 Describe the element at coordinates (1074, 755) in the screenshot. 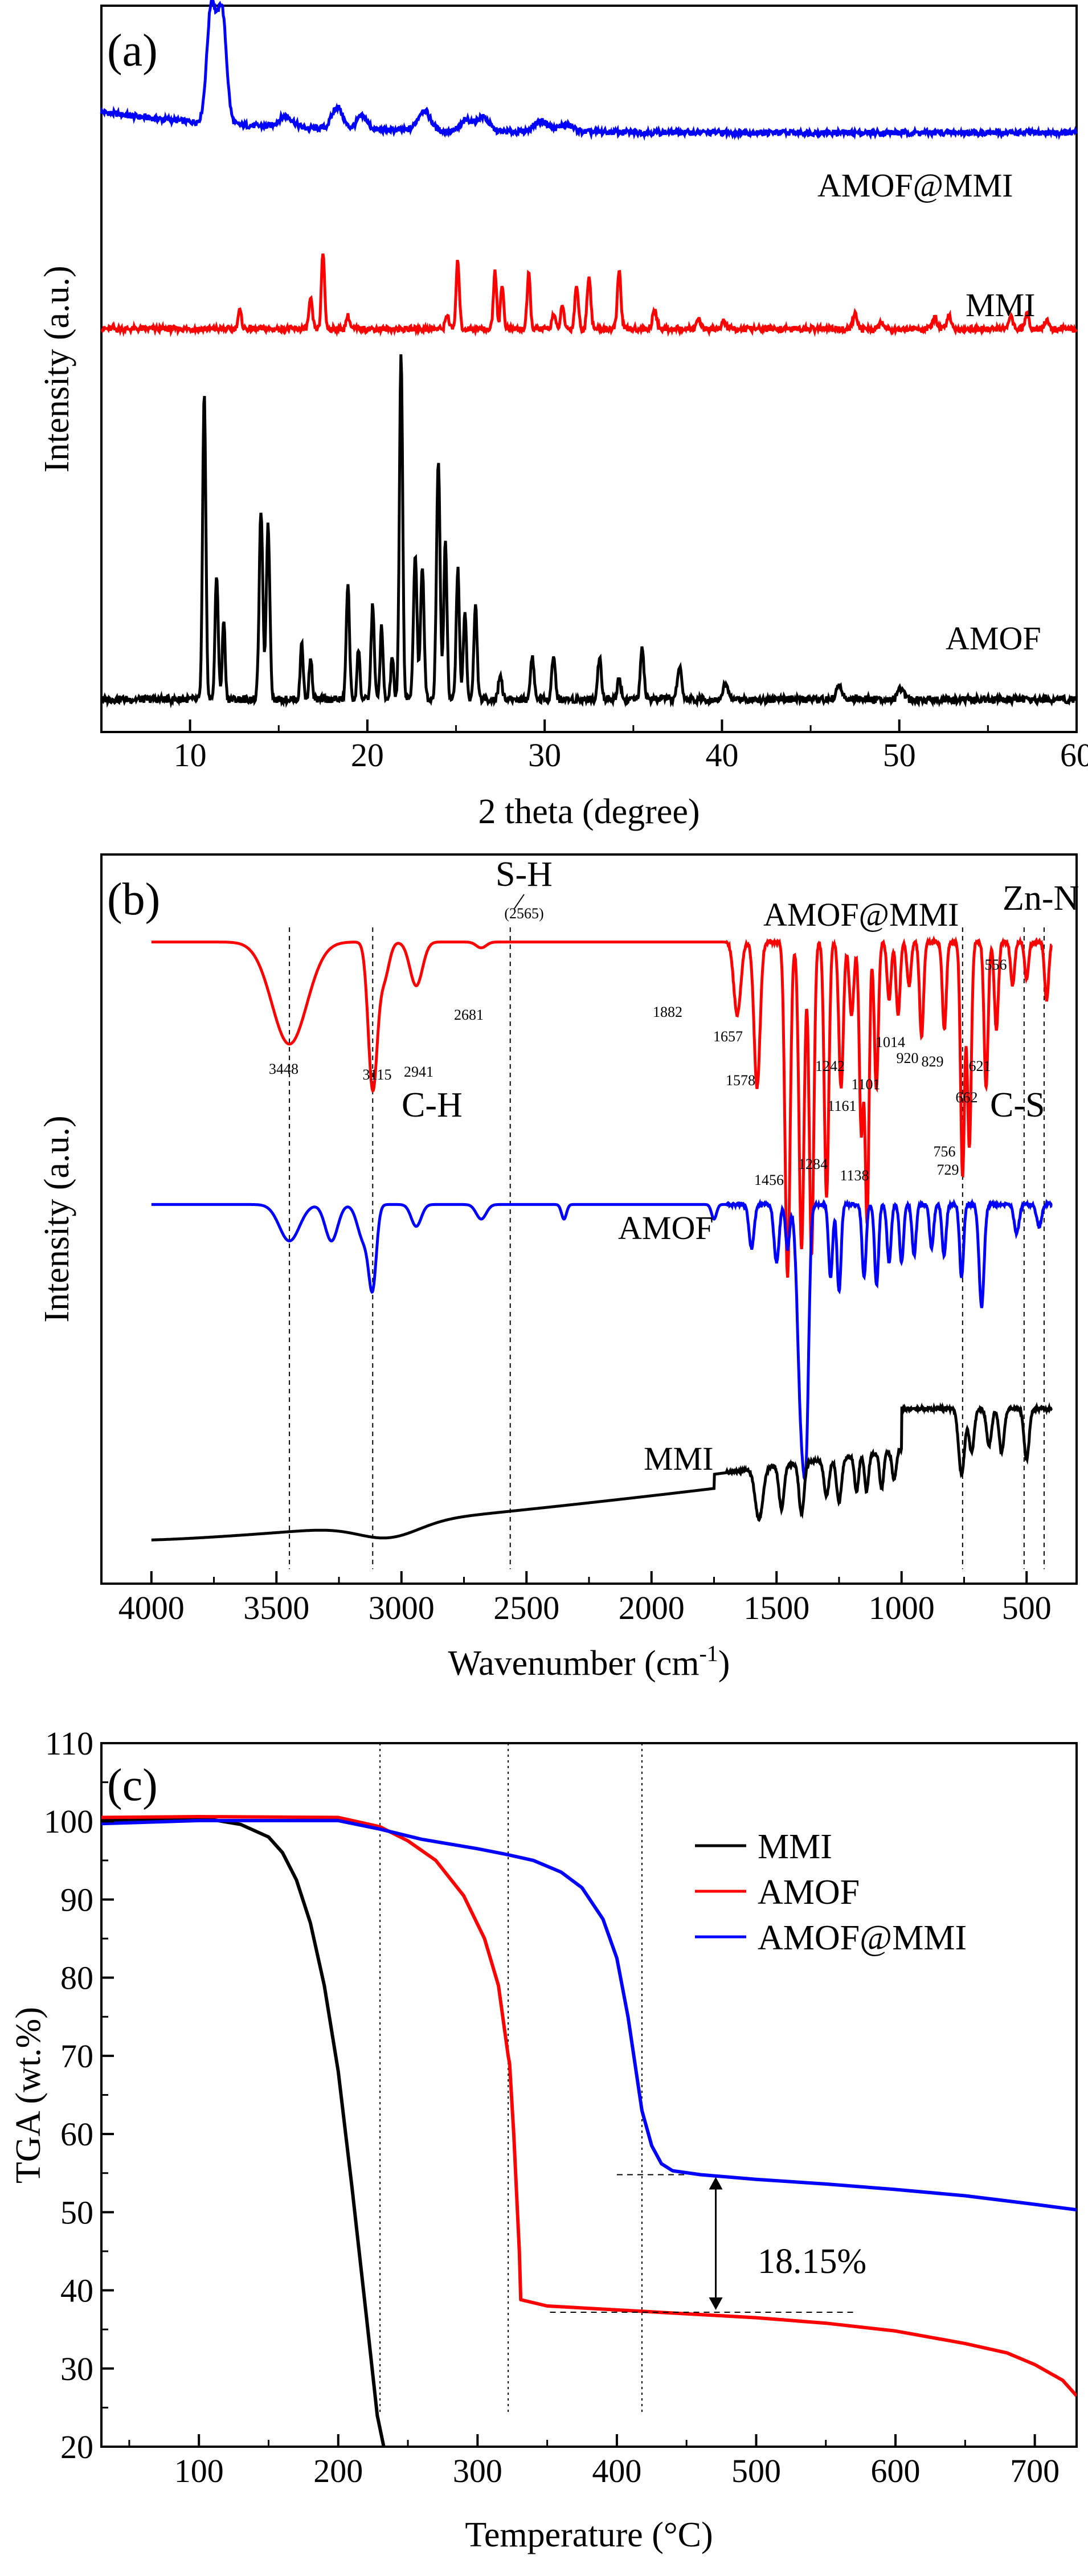

I see `x-tick-label: 60` at that location.